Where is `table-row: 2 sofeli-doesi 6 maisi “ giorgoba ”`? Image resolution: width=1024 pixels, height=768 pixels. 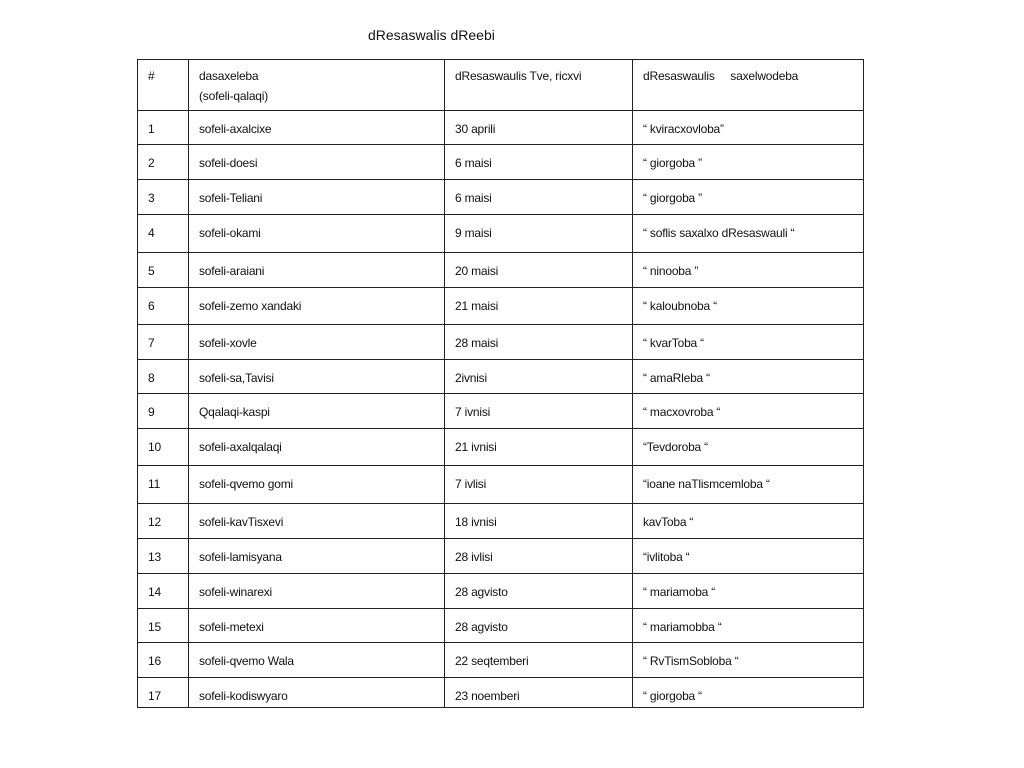 table-row: 2 sofeli-doesi 6 maisi “ giorgoba ” is located at coordinates (500, 162).